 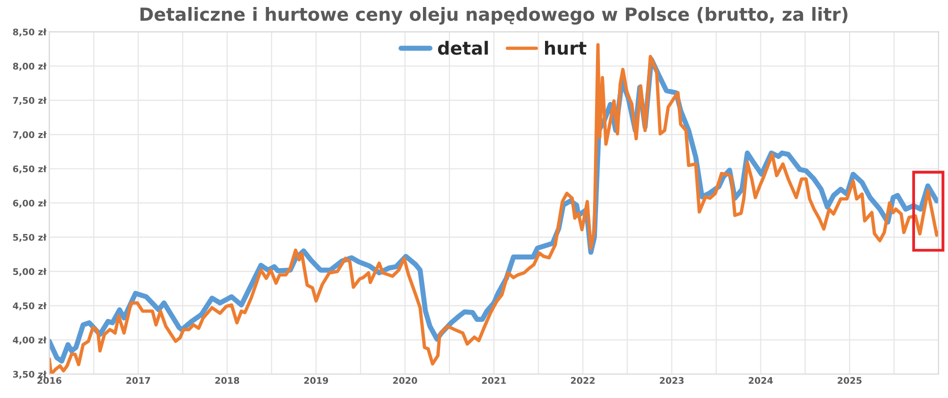 I want to click on x-tick-label: 2024, so click(x=760, y=380).